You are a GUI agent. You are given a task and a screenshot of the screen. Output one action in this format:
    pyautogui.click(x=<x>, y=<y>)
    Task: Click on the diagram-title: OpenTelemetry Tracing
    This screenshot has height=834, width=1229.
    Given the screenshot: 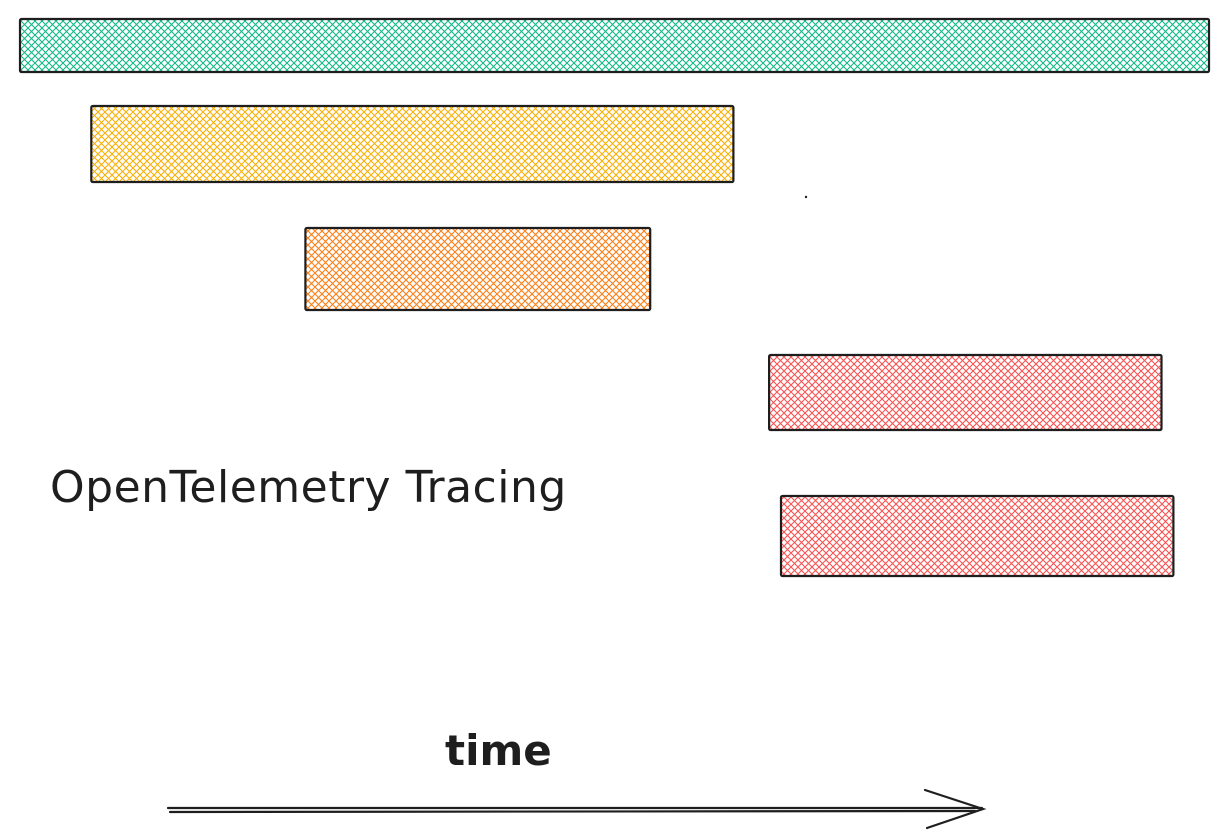 What is the action you would take?
    pyautogui.click(x=308, y=487)
    